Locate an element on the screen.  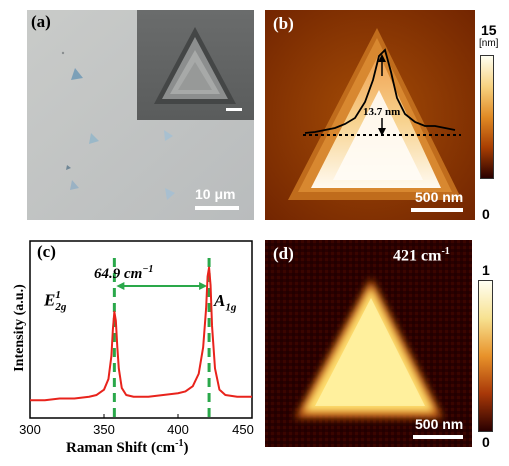
x-tick-label-2: 400 is located at coordinates (178, 429).